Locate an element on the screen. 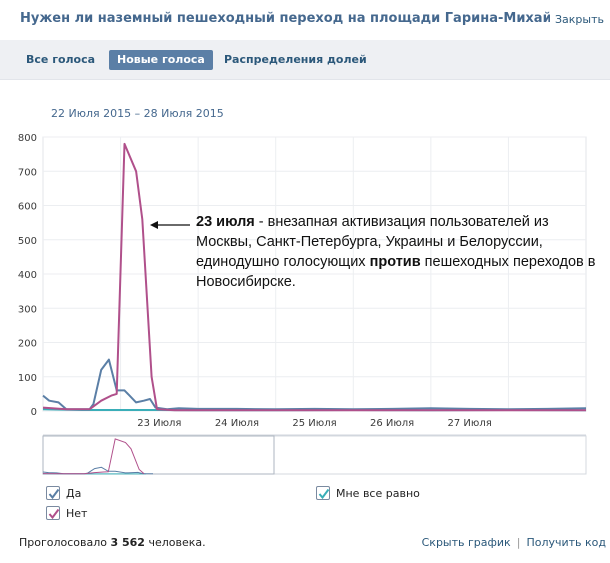 This screenshot has width=610, height=563. voted-count: 3 562 is located at coordinates (127, 542).